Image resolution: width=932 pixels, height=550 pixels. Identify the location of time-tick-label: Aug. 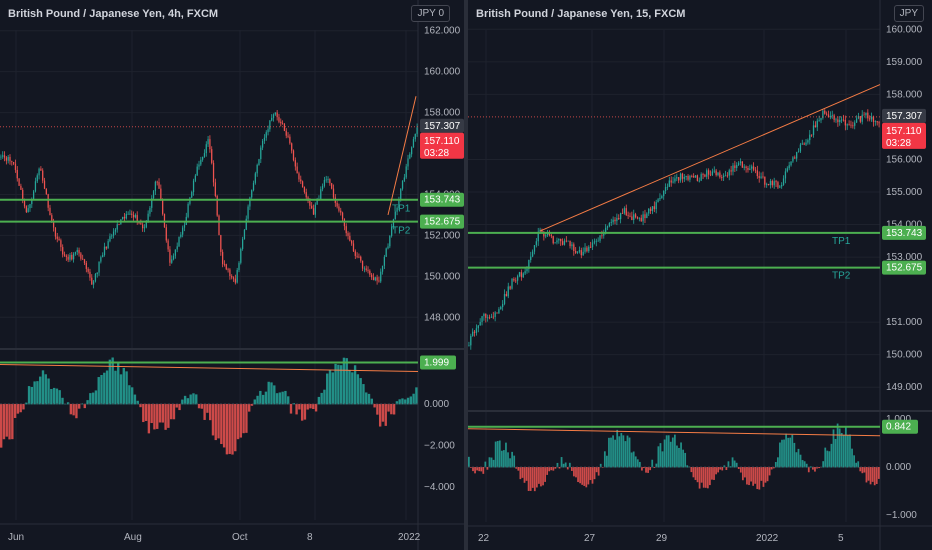
(133, 537).